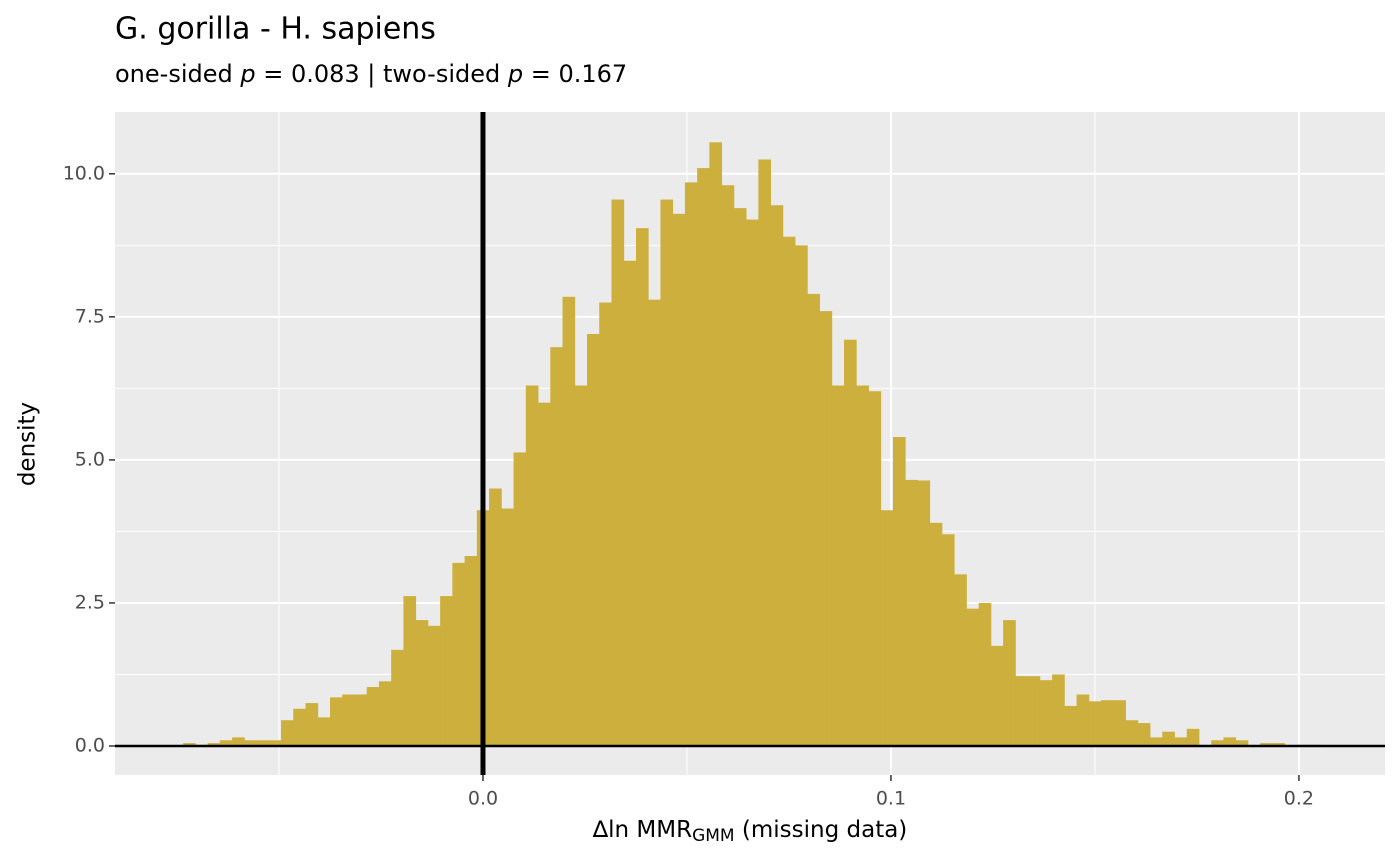 The height and width of the screenshot is (866, 1400). Describe the element at coordinates (84, 173) in the screenshot. I see `y-tick-label: 10.0` at that location.